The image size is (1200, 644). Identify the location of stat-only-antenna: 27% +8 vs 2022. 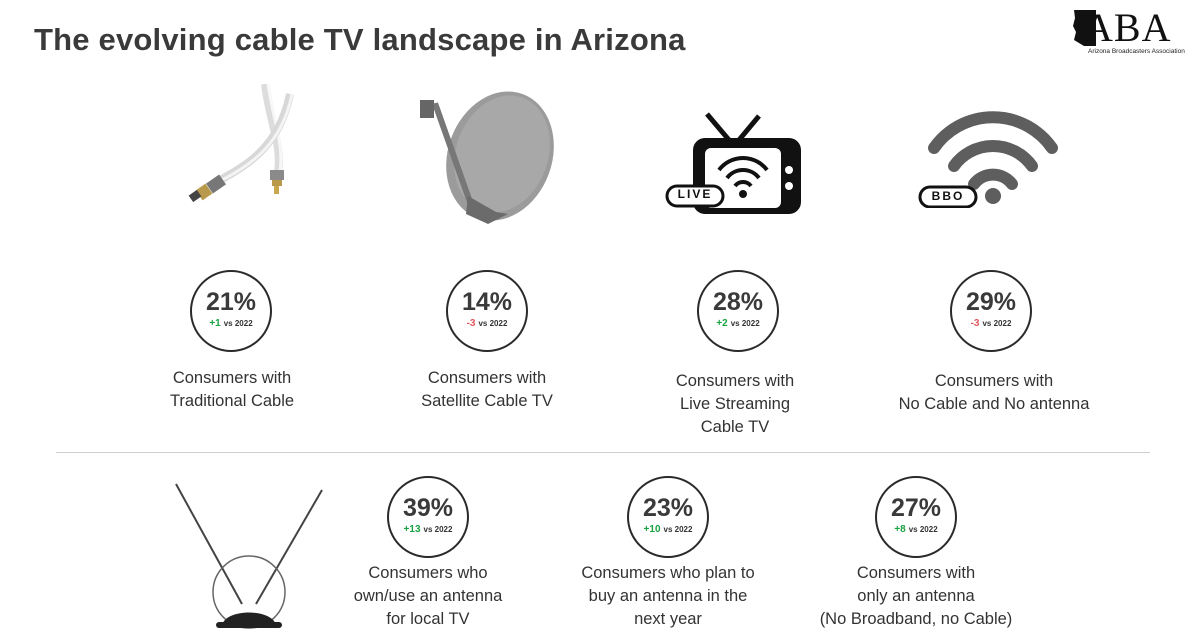
(916, 517).